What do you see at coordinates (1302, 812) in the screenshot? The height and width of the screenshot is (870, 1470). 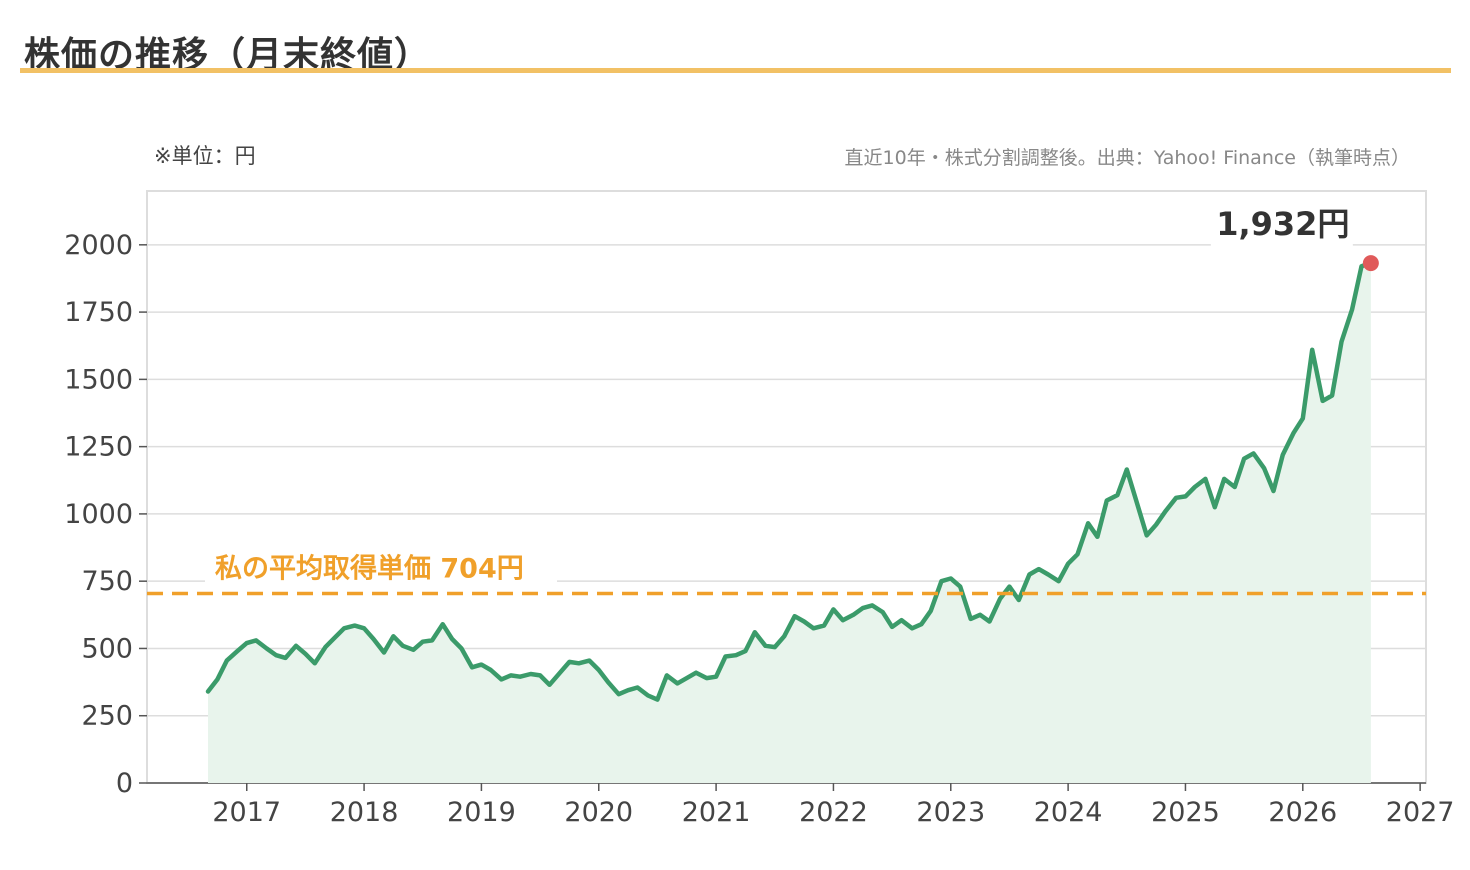 I see `x-tick-label: 2026` at bounding box center [1302, 812].